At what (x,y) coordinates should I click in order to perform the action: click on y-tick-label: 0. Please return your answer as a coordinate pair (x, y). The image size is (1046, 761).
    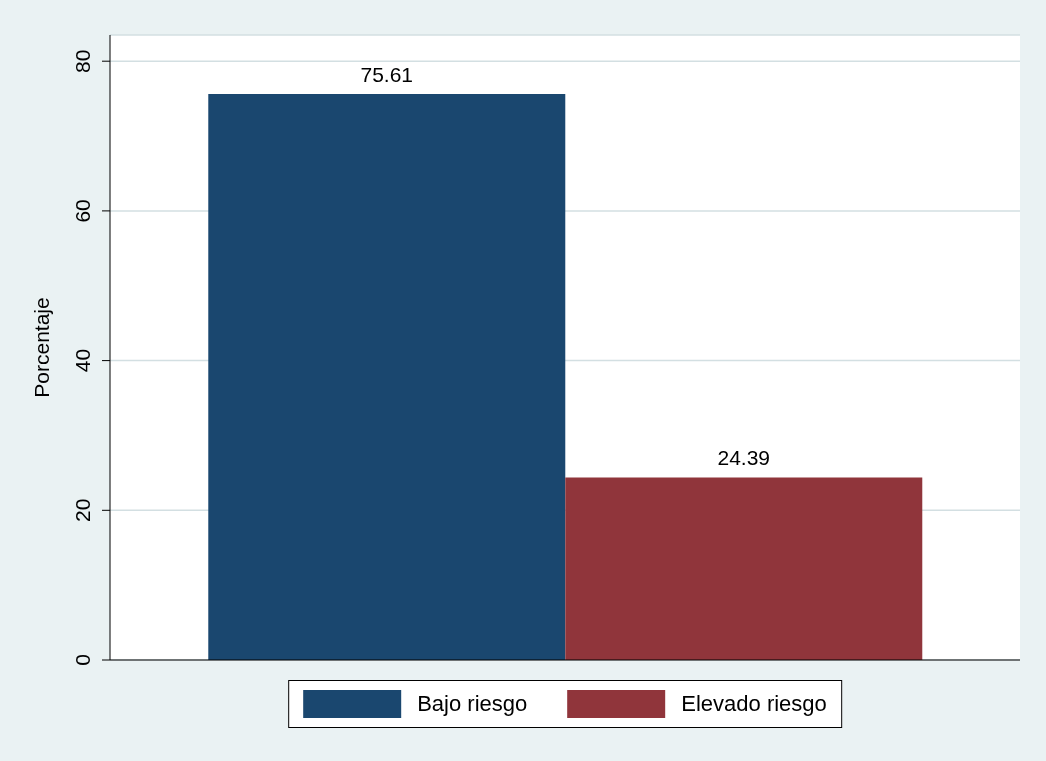
    Looking at the image, I should click on (82, 660).